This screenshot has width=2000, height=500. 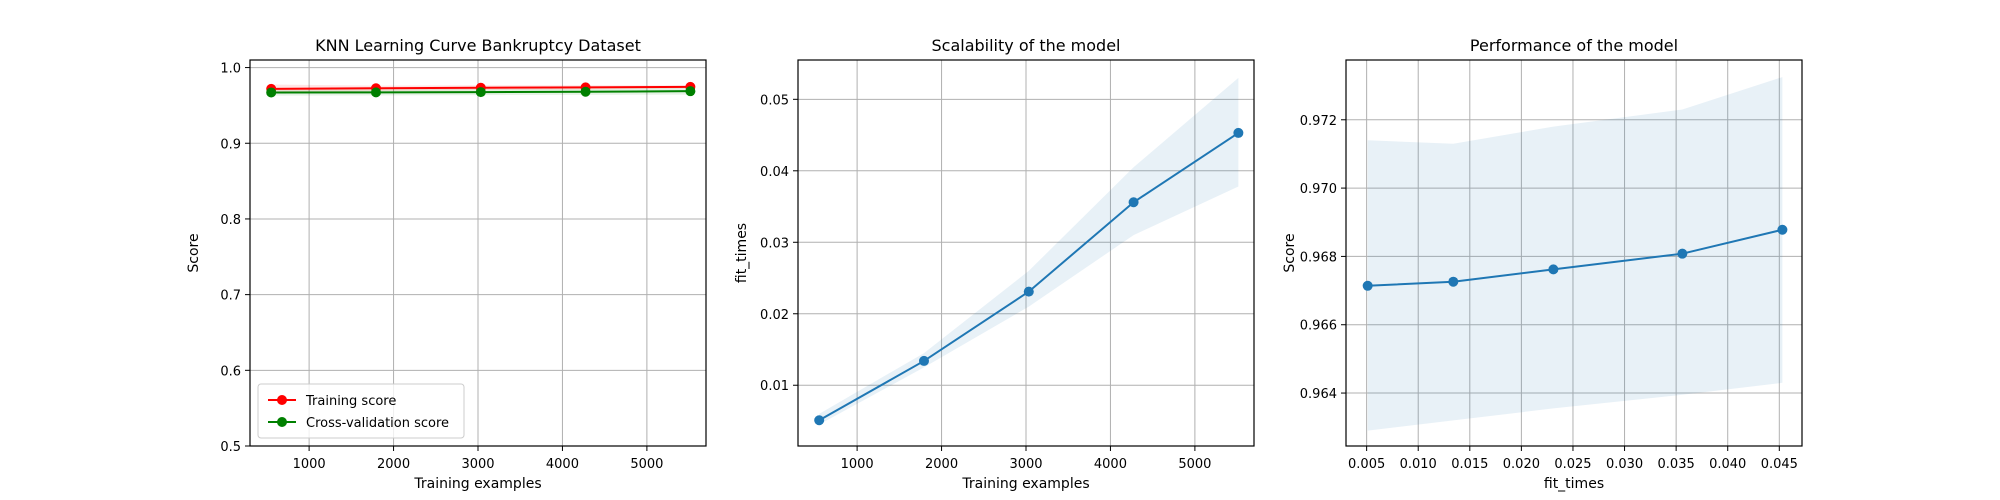 What do you see at coordinates (1574, 45) in the screenshot?
I see `chart-title: Performance of the model` at bounding box center [1574, 45].